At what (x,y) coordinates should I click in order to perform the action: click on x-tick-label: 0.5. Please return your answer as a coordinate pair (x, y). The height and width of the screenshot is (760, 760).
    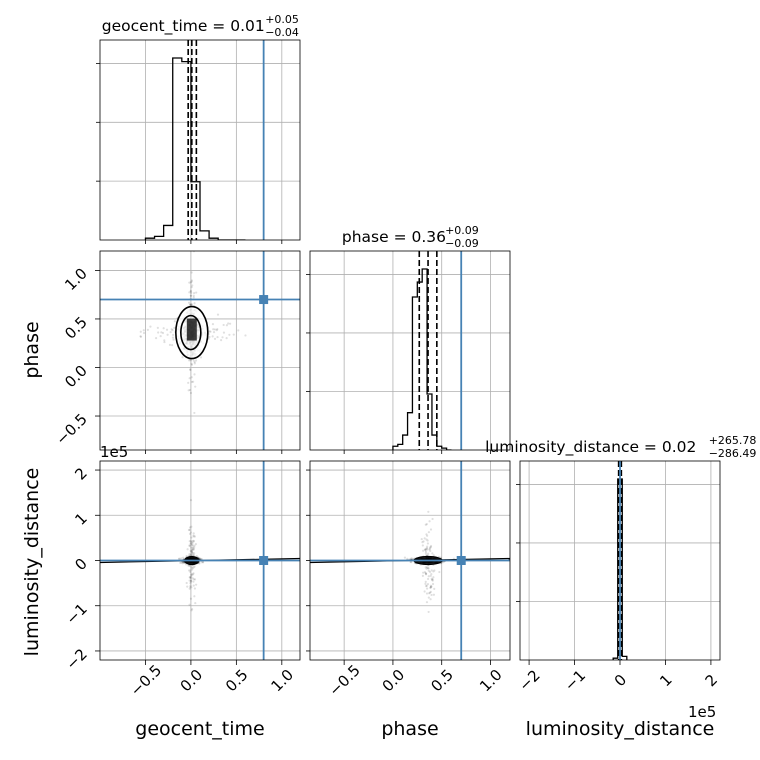
    Looking at the image, I should click on (237, 681).